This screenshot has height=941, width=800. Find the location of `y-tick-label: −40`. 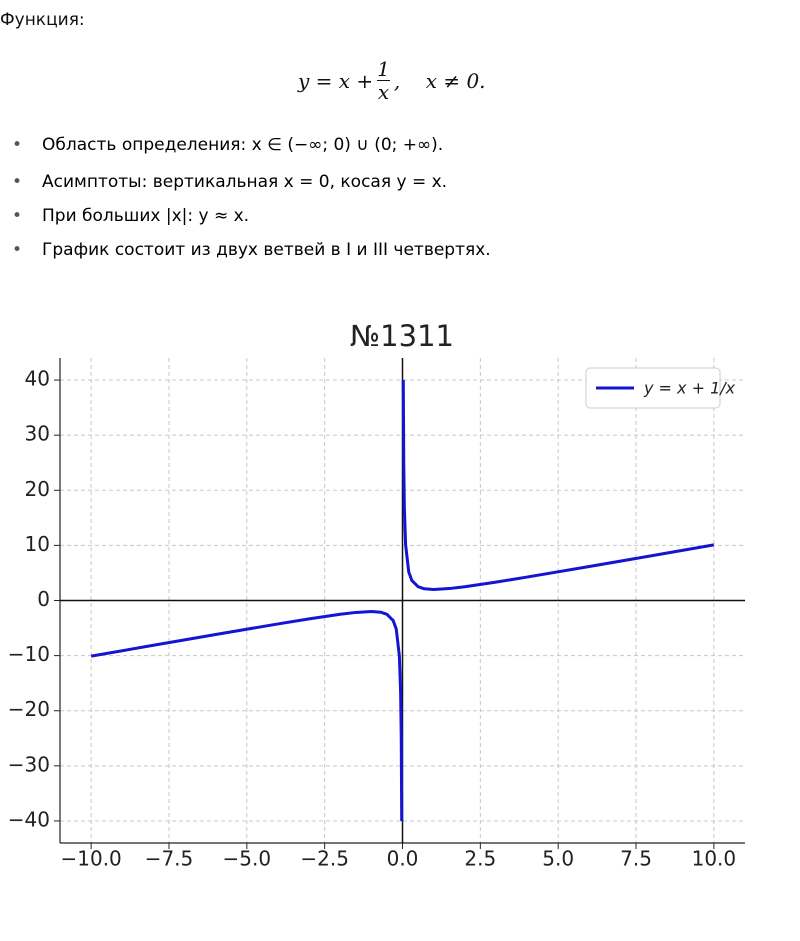

y-tick-label: −40 is located at coordinates (29, 819).